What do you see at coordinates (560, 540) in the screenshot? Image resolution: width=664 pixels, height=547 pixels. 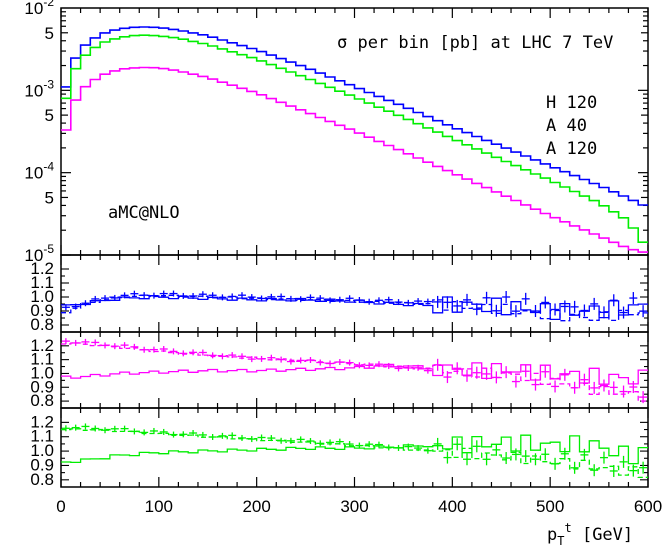 I see `x-axis-title-sub: T` at bounding box center [560, 540].